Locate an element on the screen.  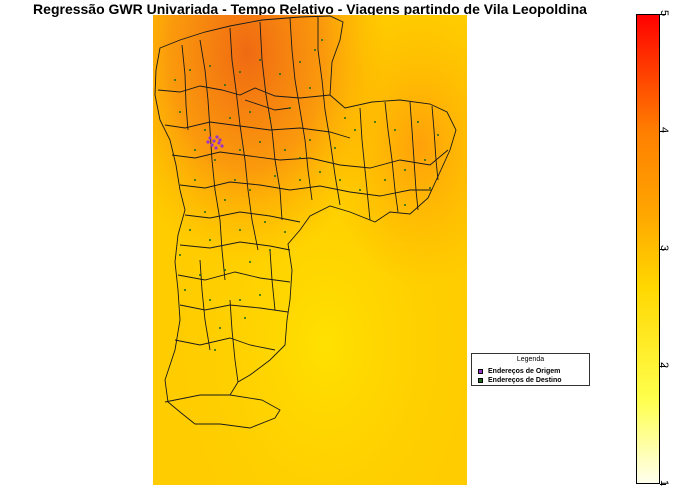
origin-swatch is located at coordinates (480, 371).